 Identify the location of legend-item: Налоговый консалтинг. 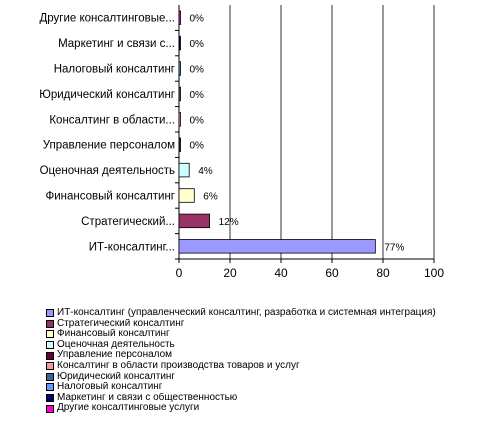
(266, 387).